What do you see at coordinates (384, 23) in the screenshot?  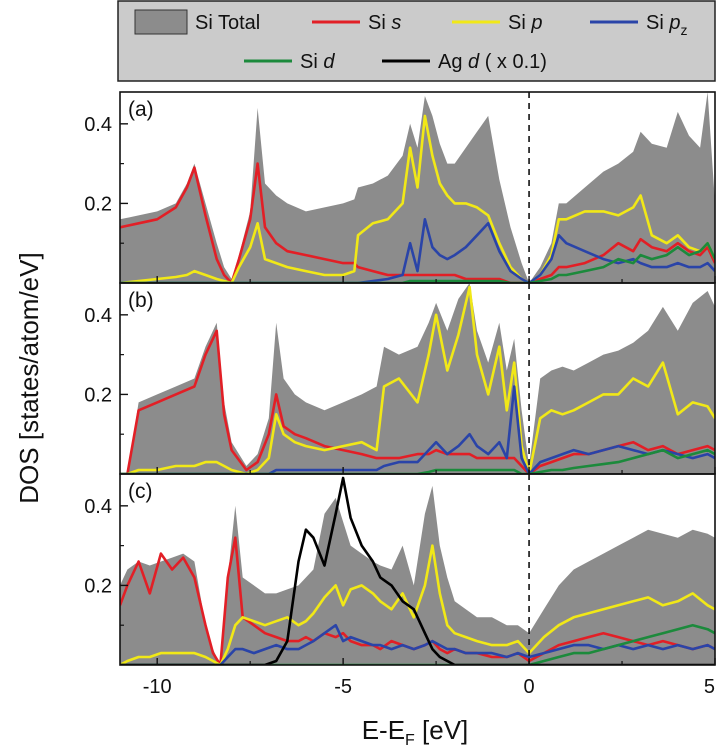 I see `legend-label: Si s` at bounding box center [384, 23].